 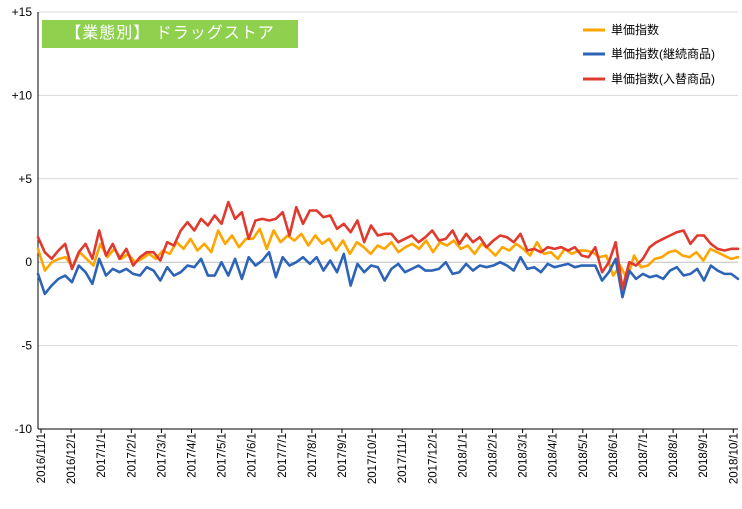 I want to click on y-tick-label: +15, so click(x=22, y=12).